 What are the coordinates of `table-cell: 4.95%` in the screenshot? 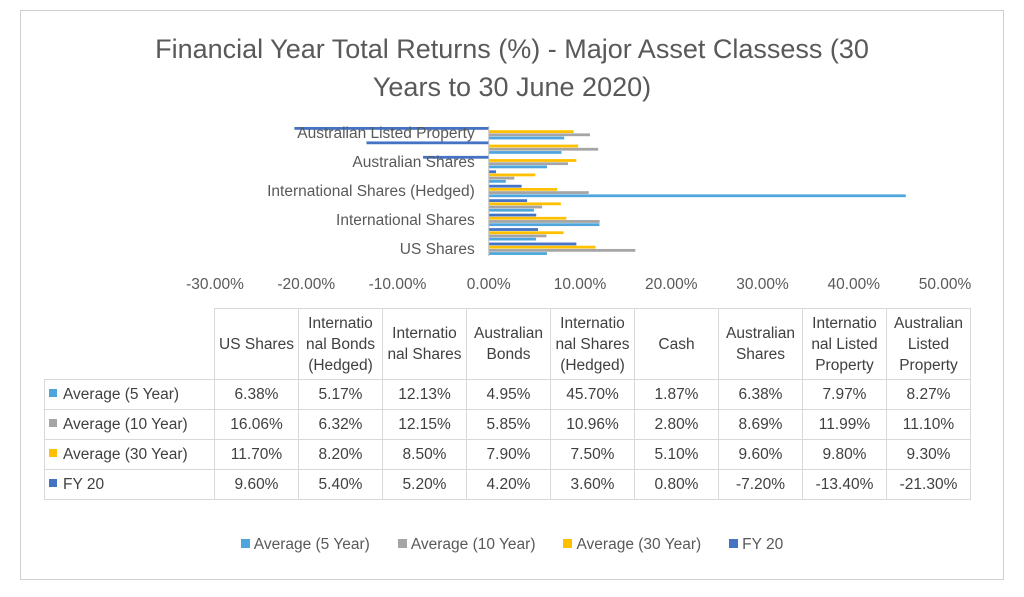 It's located at (508, 394).